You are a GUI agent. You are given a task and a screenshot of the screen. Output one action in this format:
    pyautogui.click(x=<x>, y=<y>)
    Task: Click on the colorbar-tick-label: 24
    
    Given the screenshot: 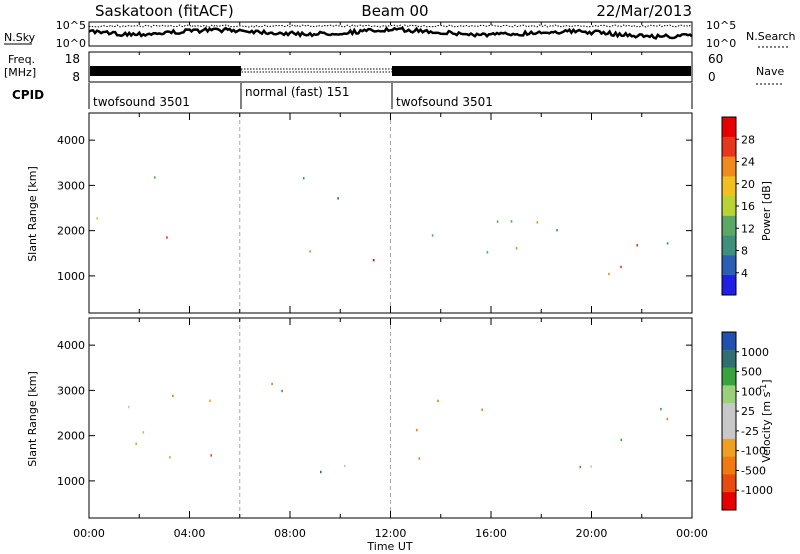 What is the action you would take?
    pyautogui.click(x=748, y=162)
    